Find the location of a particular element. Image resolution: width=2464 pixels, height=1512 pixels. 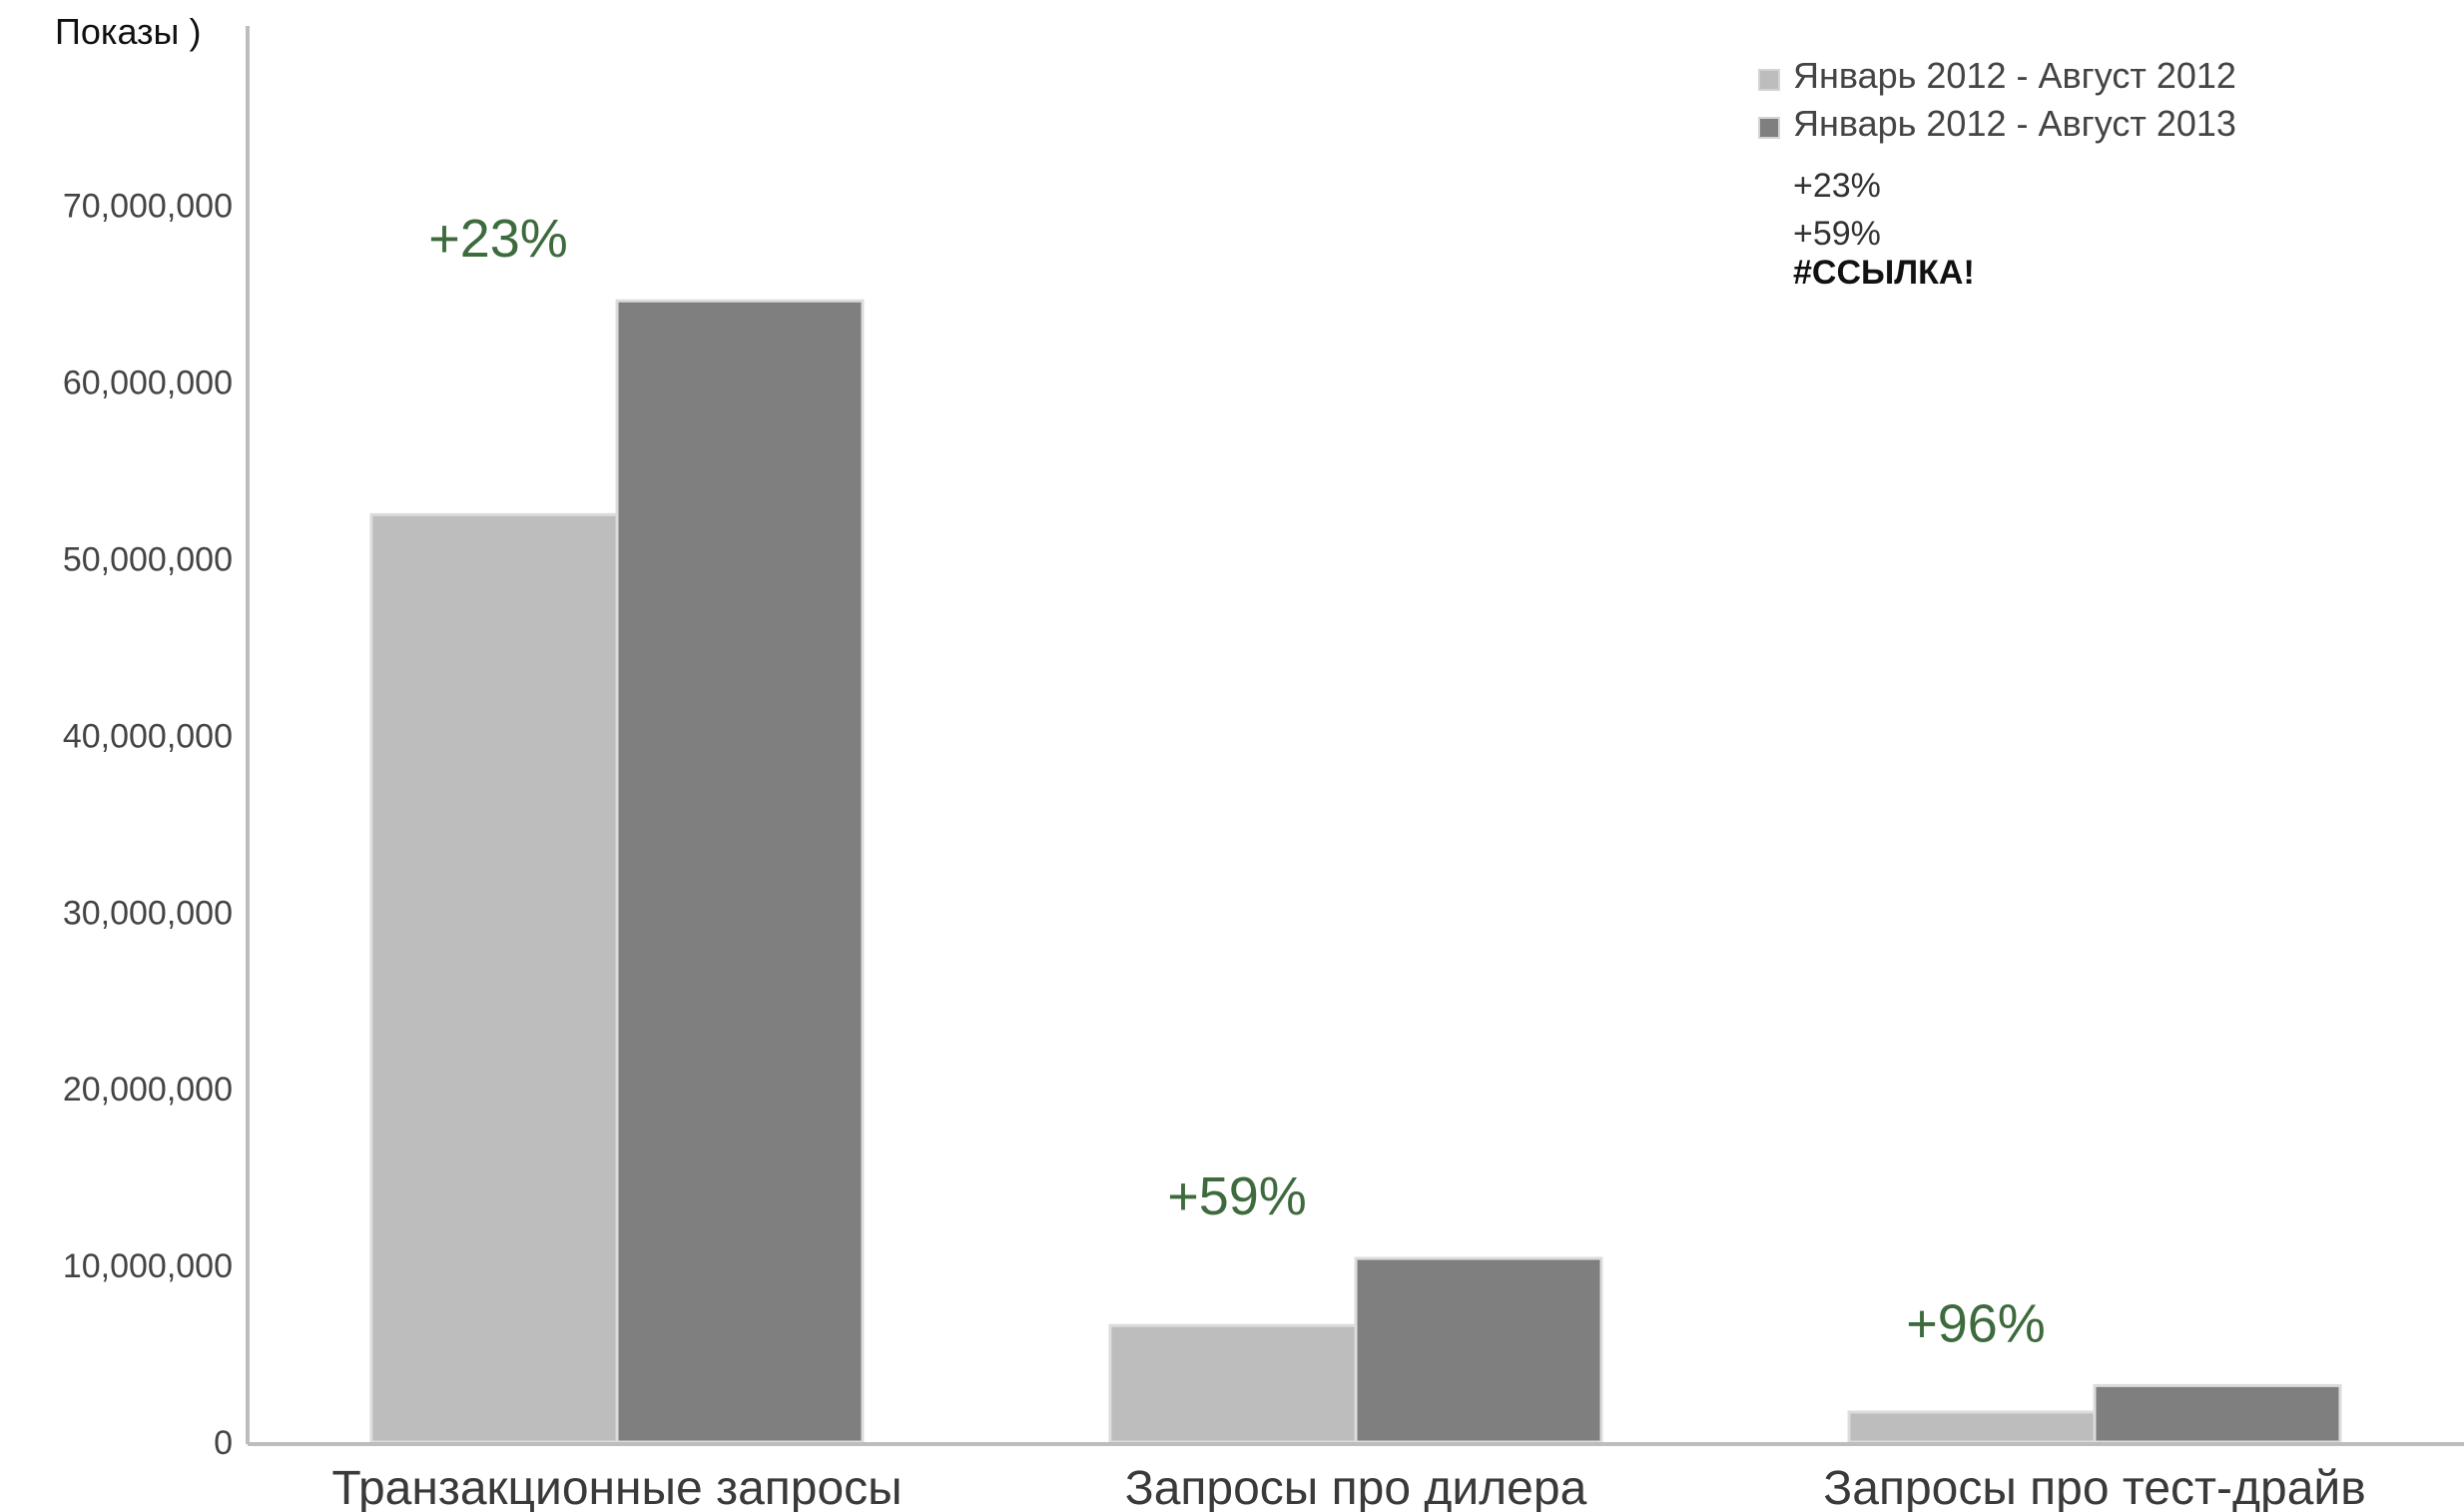

y-tick-label: 30,000,000 is located at coordinates (148, 913).